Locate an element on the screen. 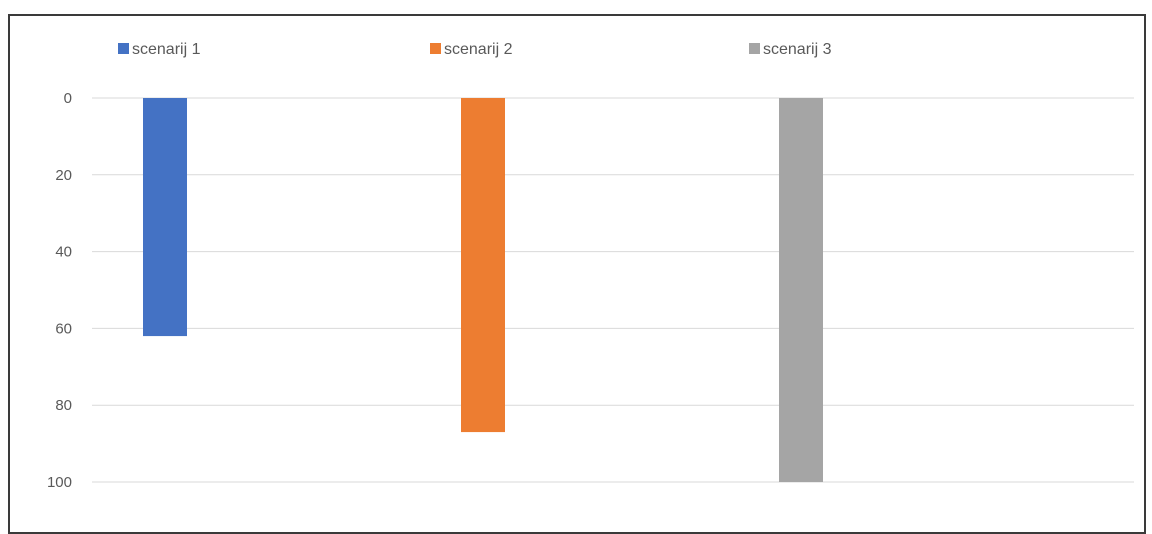 Image resolution: width=1152 pixels, height=534 pixels. y-tick-label: 100 is located at coordinates (59, 482).